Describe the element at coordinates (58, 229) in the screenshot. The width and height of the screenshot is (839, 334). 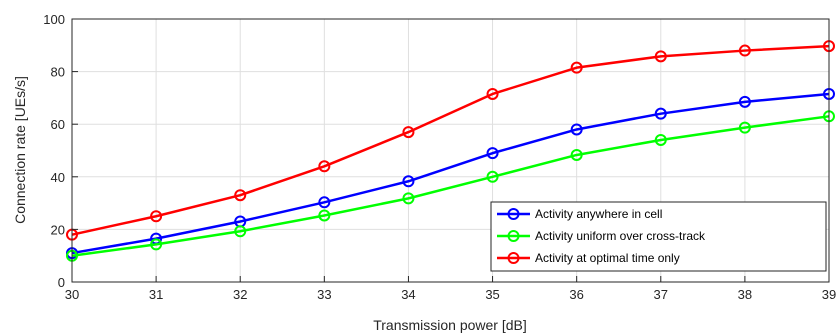
I see `y-tick-label: 20` at that location.